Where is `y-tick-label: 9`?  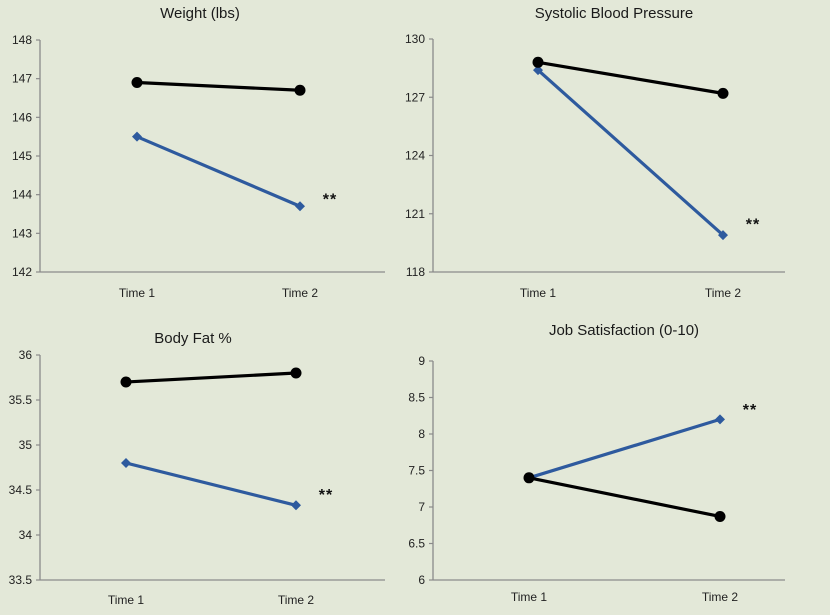
y-tick-label: 9 is located at coordinates (421, 361).